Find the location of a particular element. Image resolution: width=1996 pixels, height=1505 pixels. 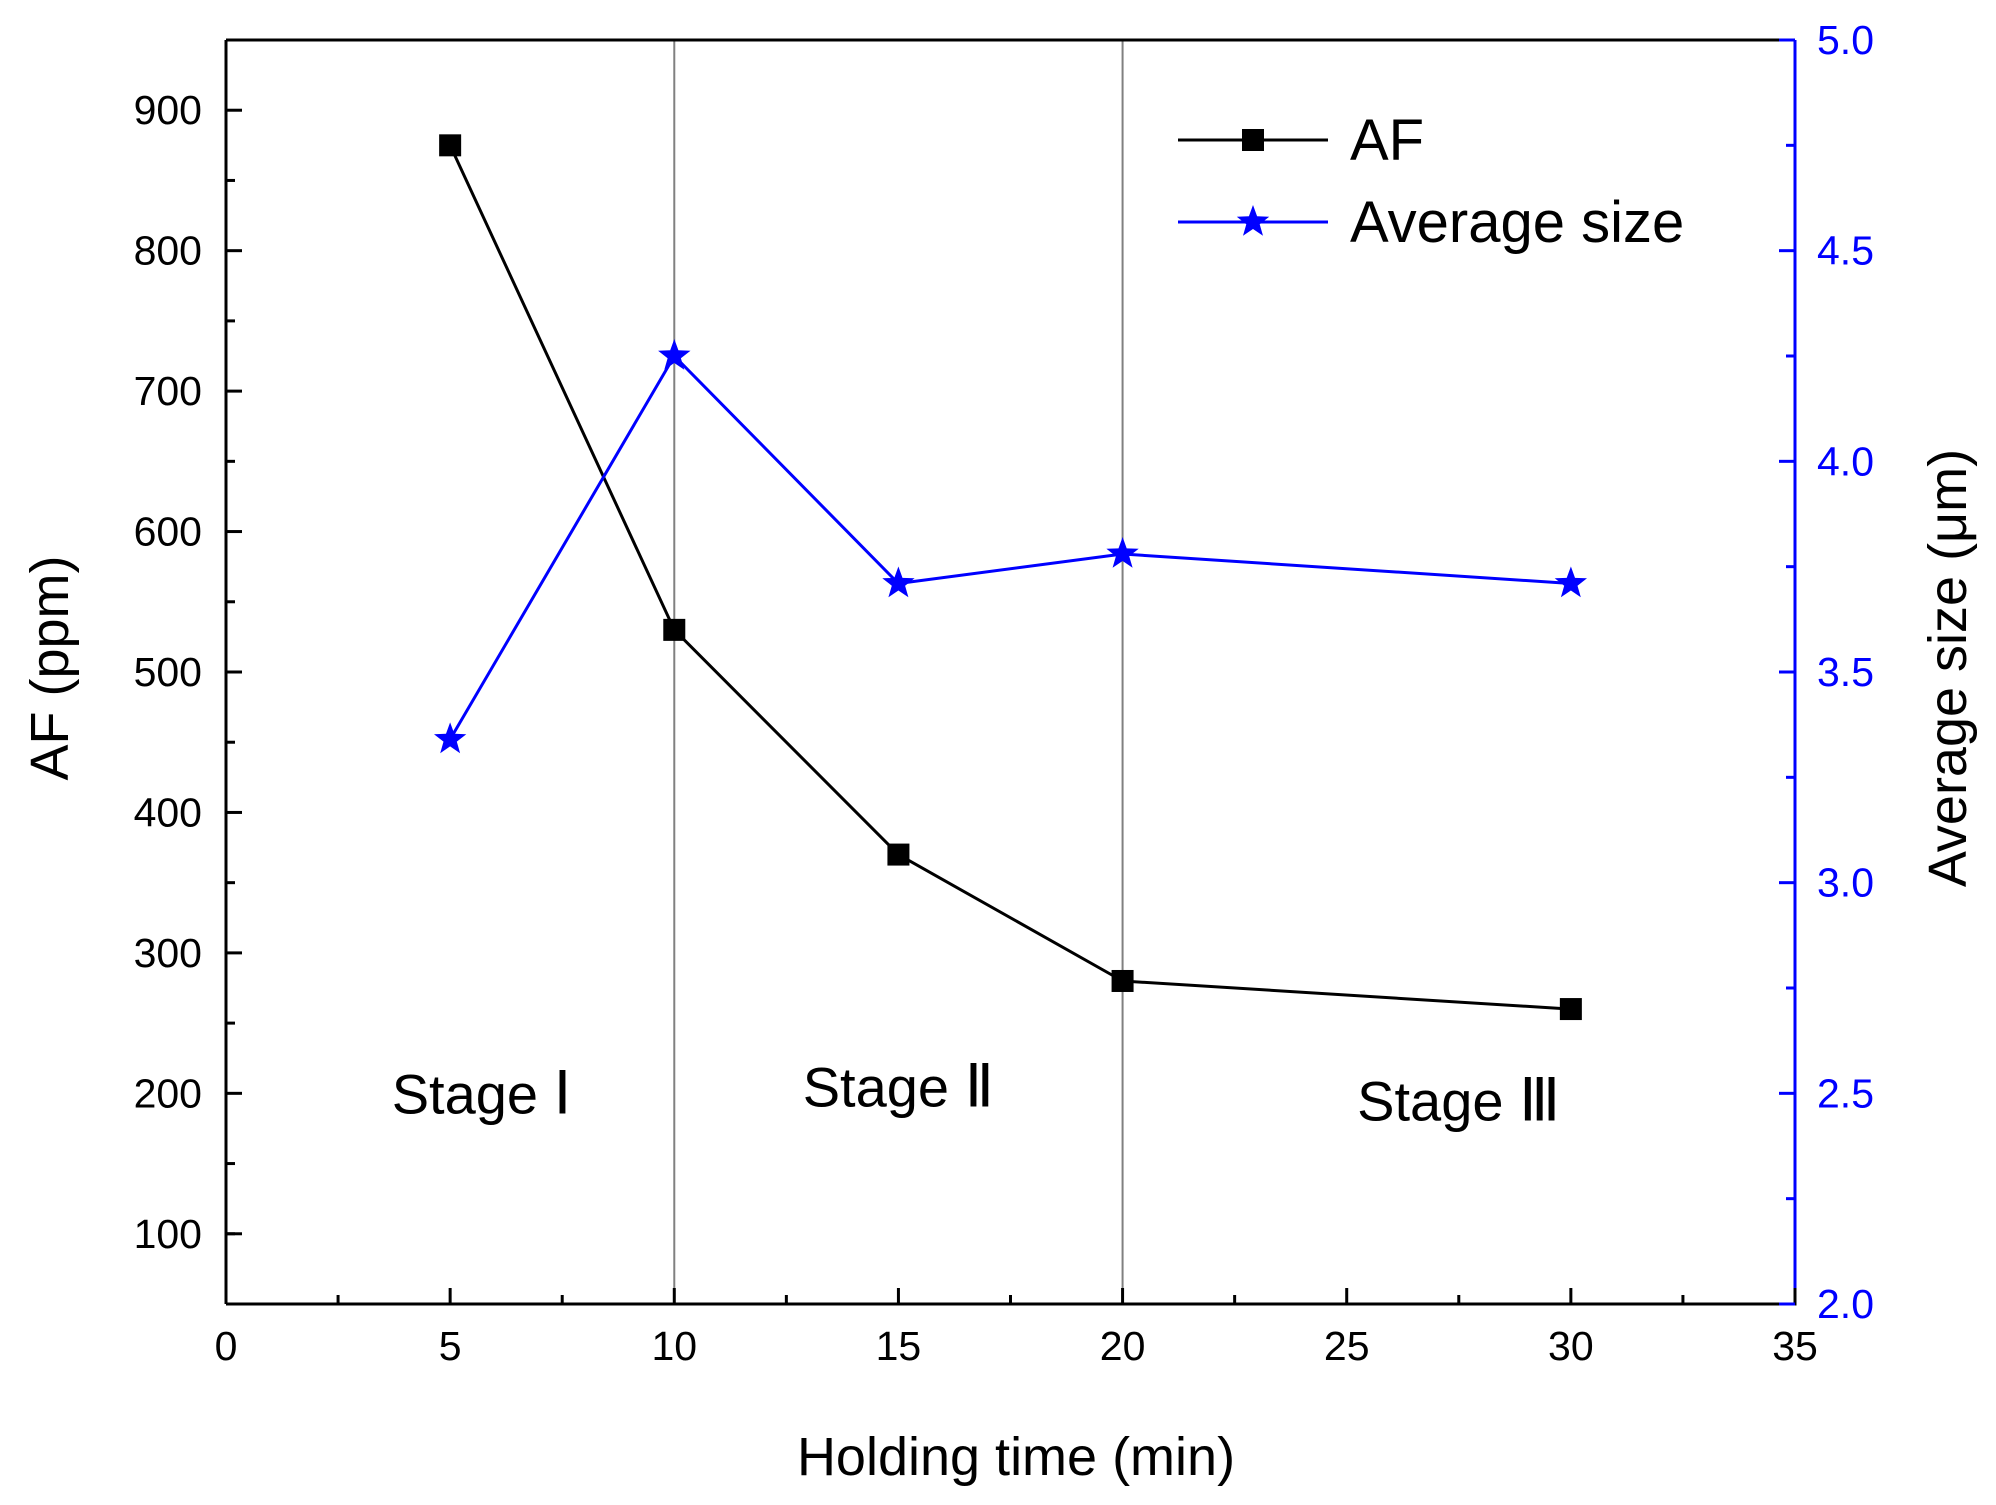

y-right-tick-label: 2.0 is located at coordinates (1845, 1304).